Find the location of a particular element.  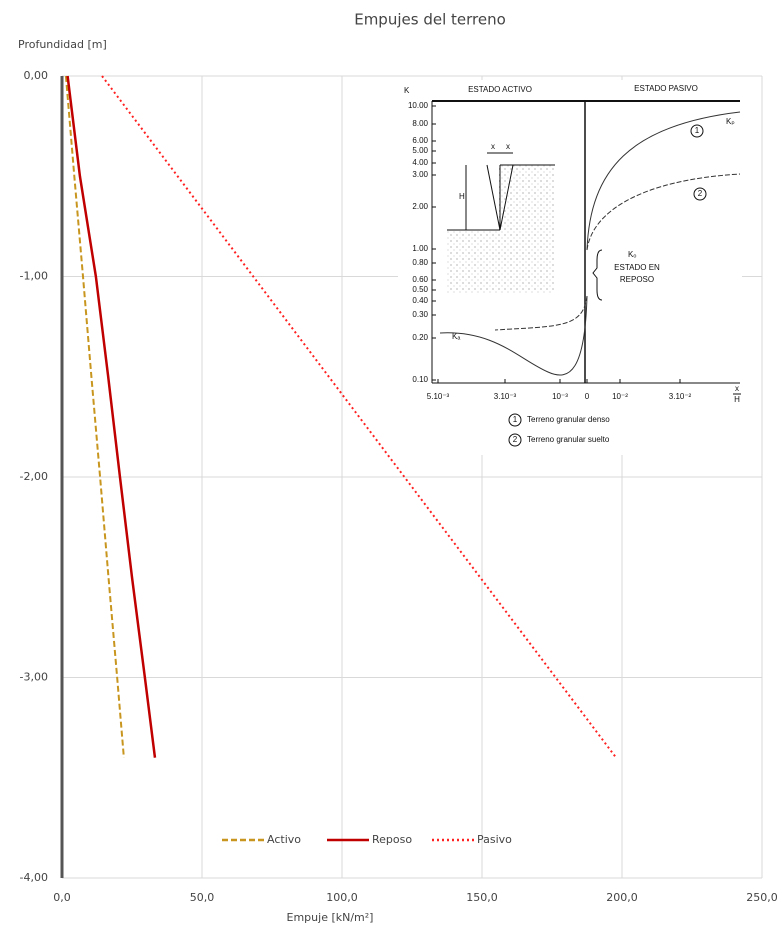

inset-y-tick: 0.30 is located at coordinates (420, 314).